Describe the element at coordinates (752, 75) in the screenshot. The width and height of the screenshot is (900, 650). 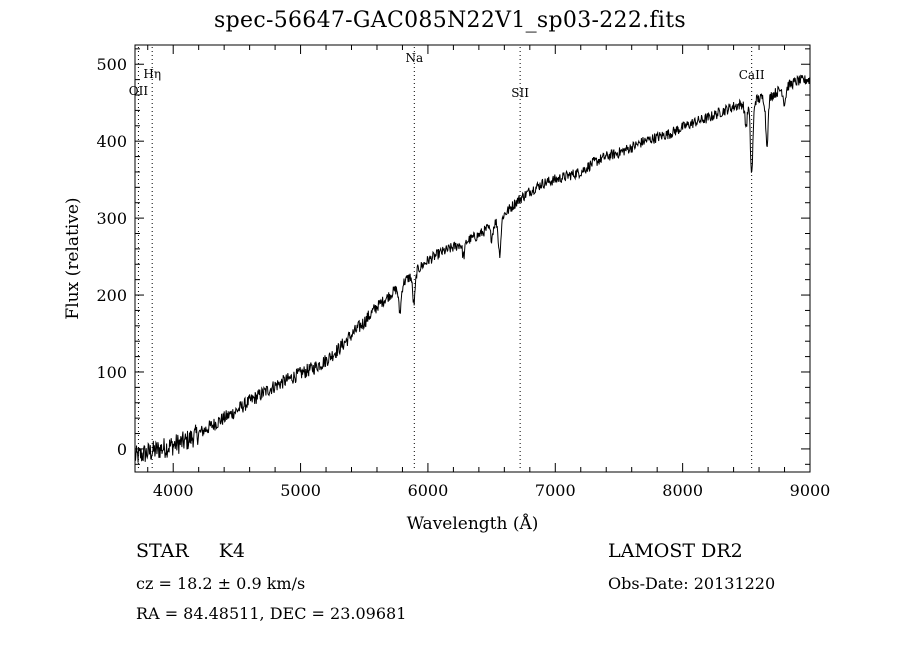
I see `line-marker-label: CaII` at that location.